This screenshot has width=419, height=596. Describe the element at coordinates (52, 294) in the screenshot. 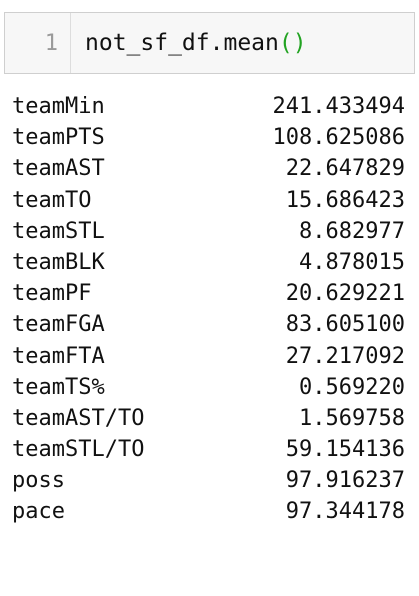

I see `output-row-label: teamPF` at that location.